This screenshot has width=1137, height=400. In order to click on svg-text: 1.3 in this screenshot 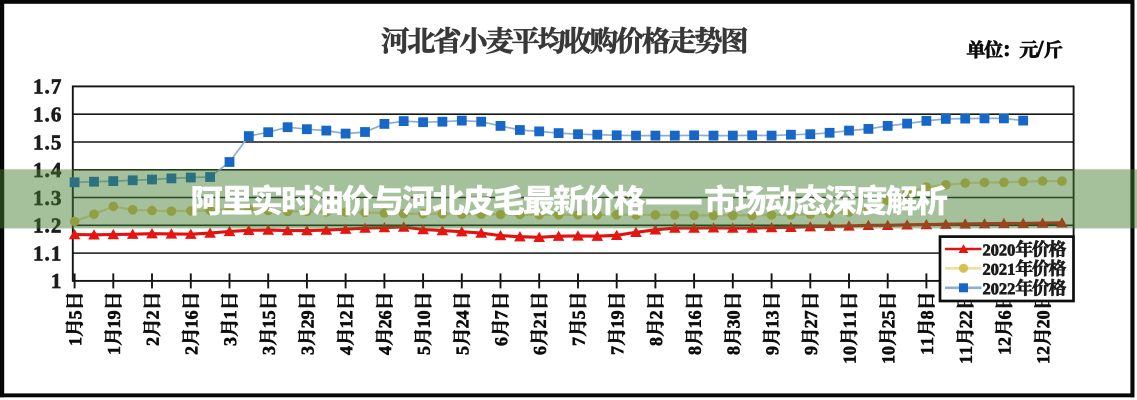, I will do `click(48, 198)`.